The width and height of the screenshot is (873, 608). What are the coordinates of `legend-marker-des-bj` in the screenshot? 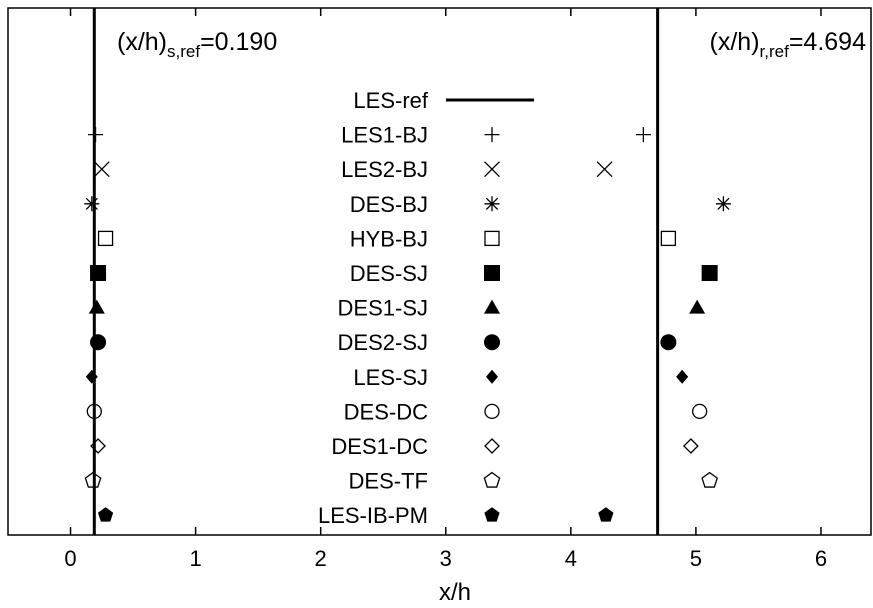 It's located at (492, 204).